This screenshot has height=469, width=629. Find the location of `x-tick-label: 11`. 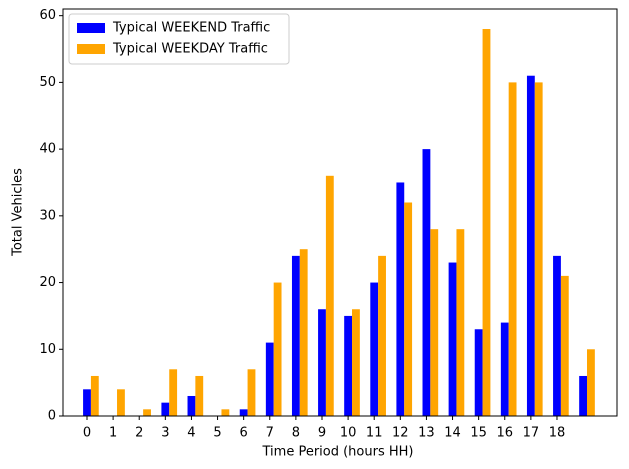

x-tick-label: 11 is located at coordinates (374, 433).